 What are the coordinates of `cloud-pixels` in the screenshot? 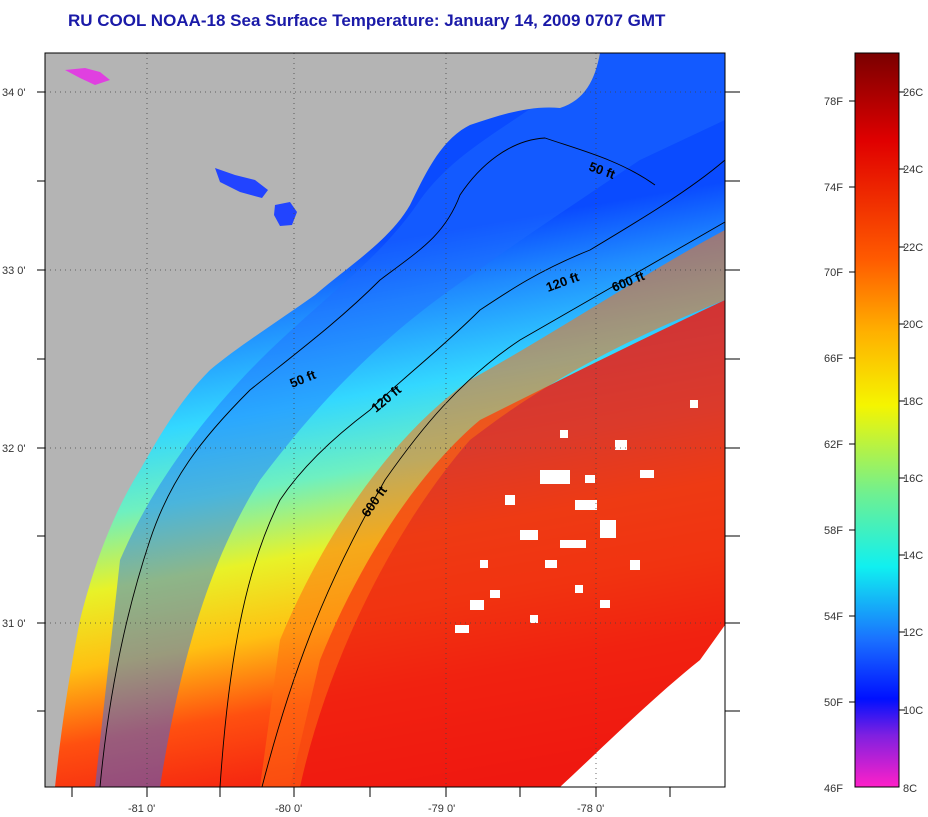 It's located at (590, 593).